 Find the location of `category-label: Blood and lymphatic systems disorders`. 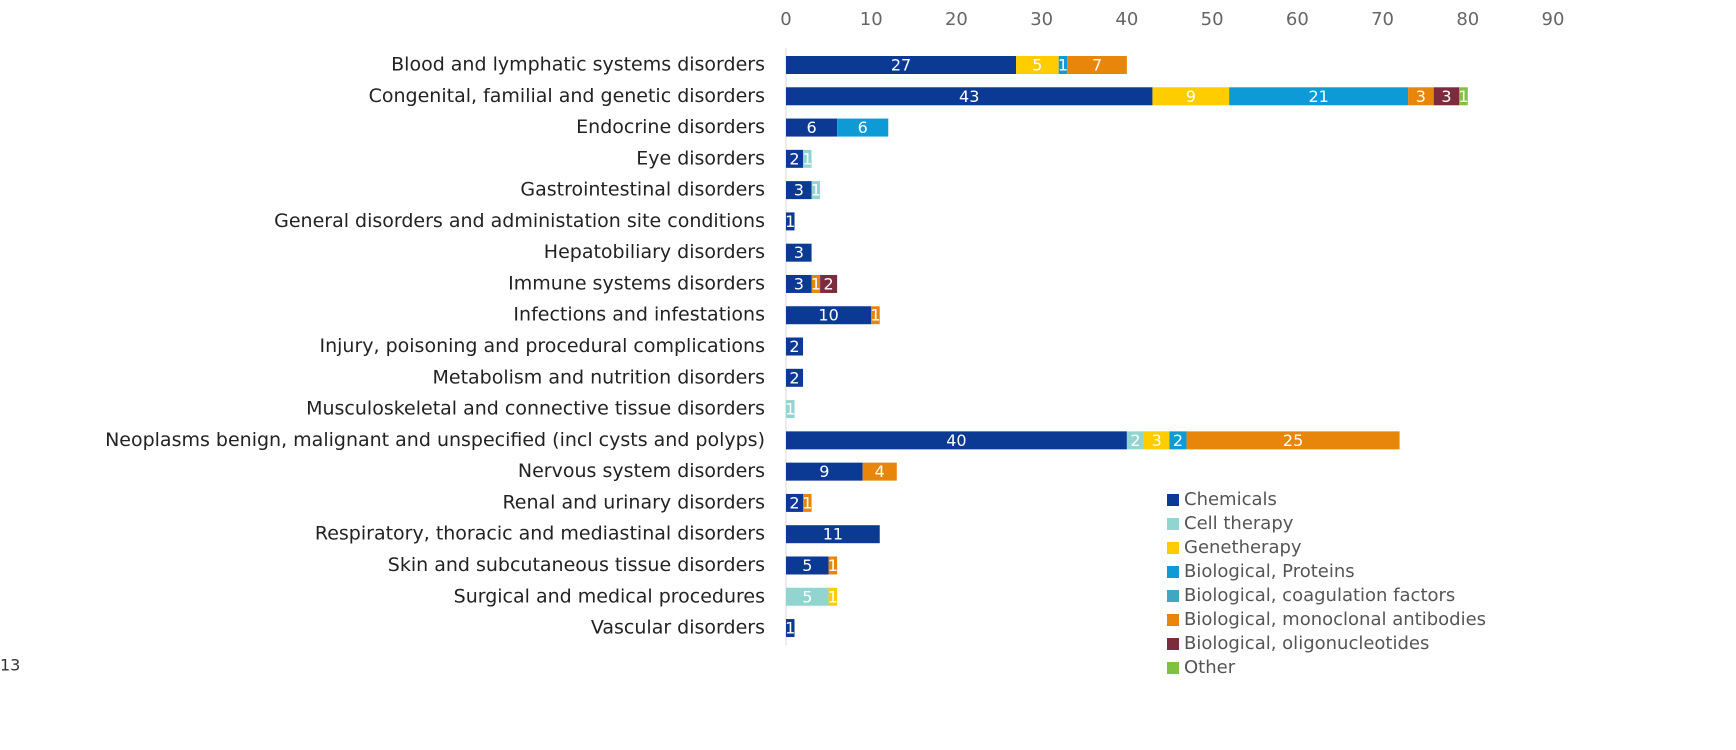

category-label: Blood and lymphatic systems disorders is located at coordinates (578, 65).